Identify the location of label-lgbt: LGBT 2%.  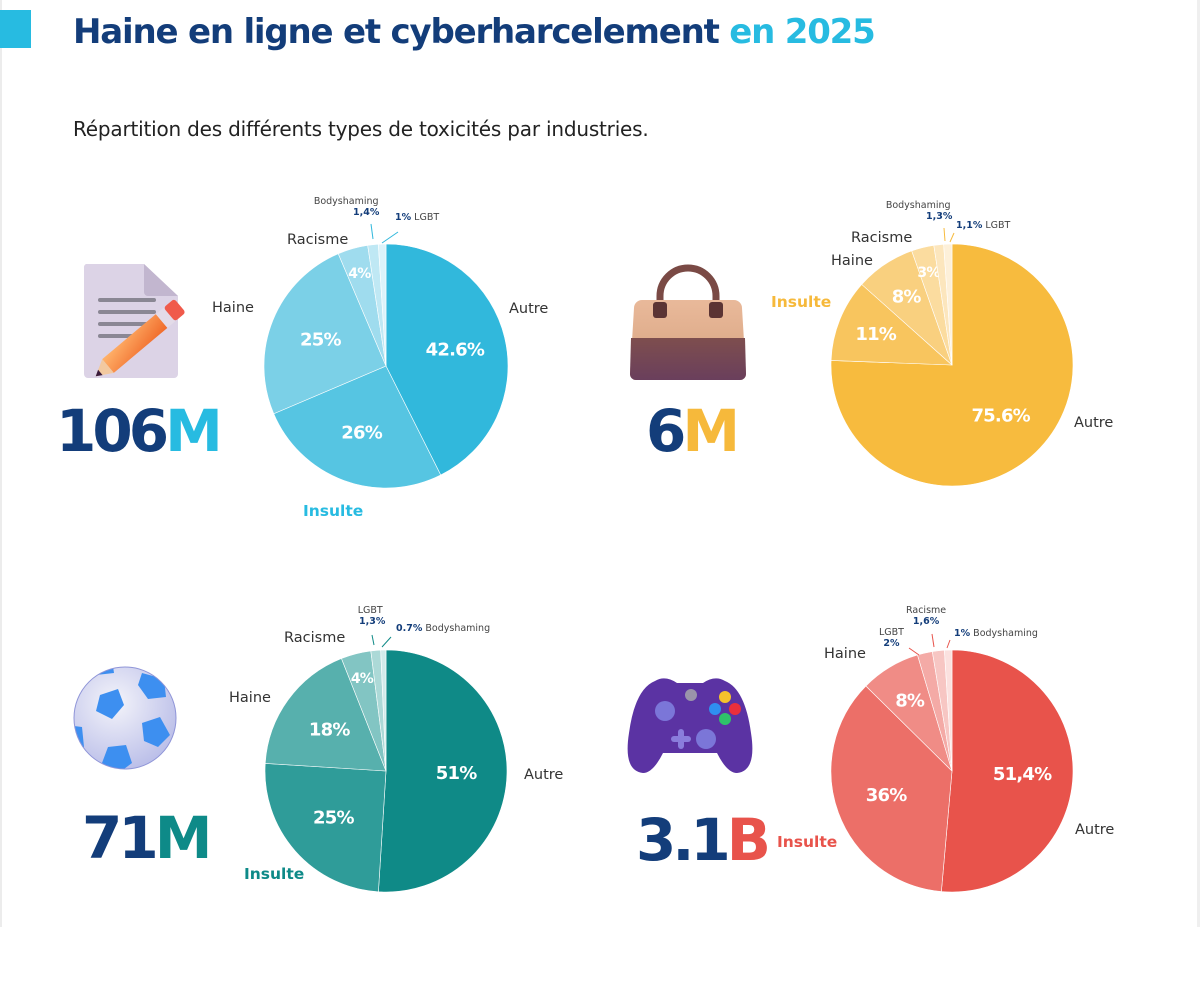
(891, 638).